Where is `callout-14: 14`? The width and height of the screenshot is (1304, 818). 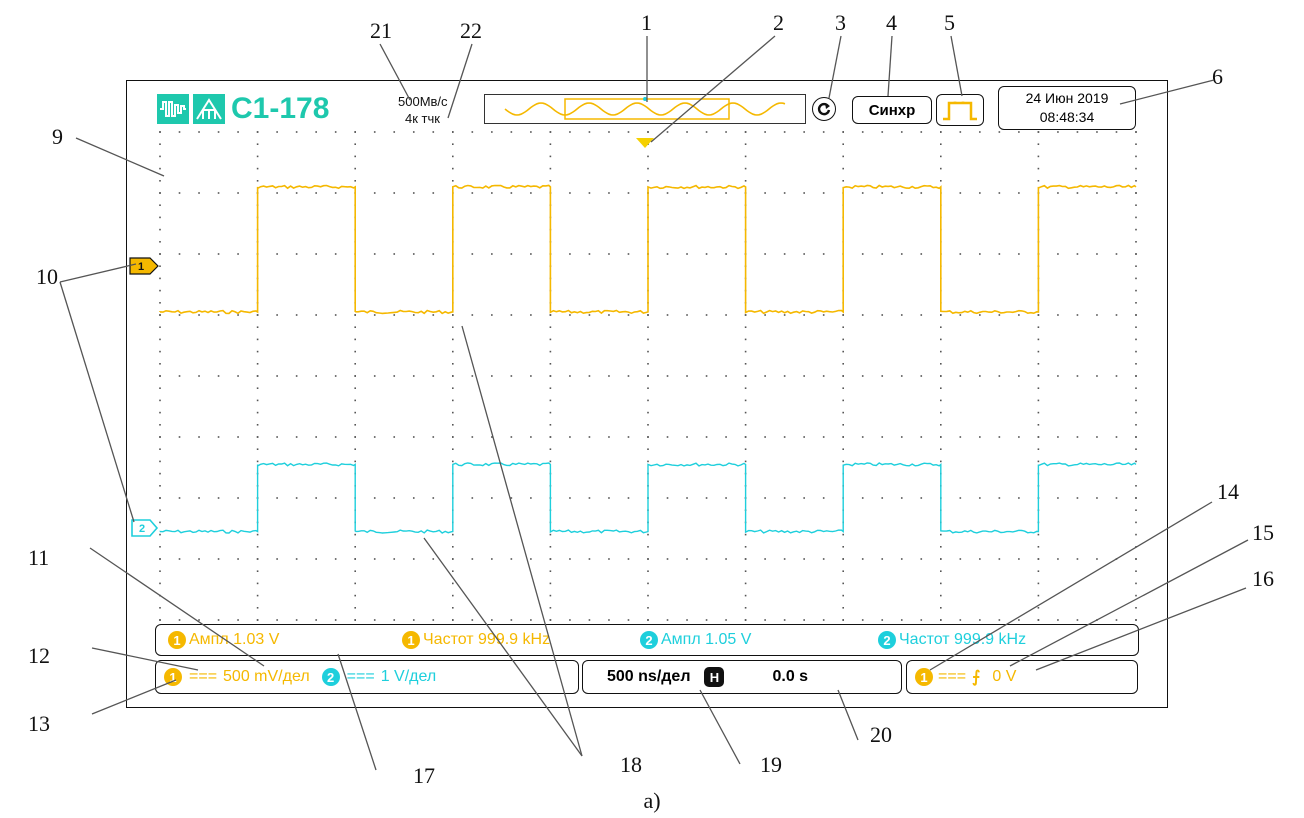 callout-14: 14 is located at coordinates (1228, 491).